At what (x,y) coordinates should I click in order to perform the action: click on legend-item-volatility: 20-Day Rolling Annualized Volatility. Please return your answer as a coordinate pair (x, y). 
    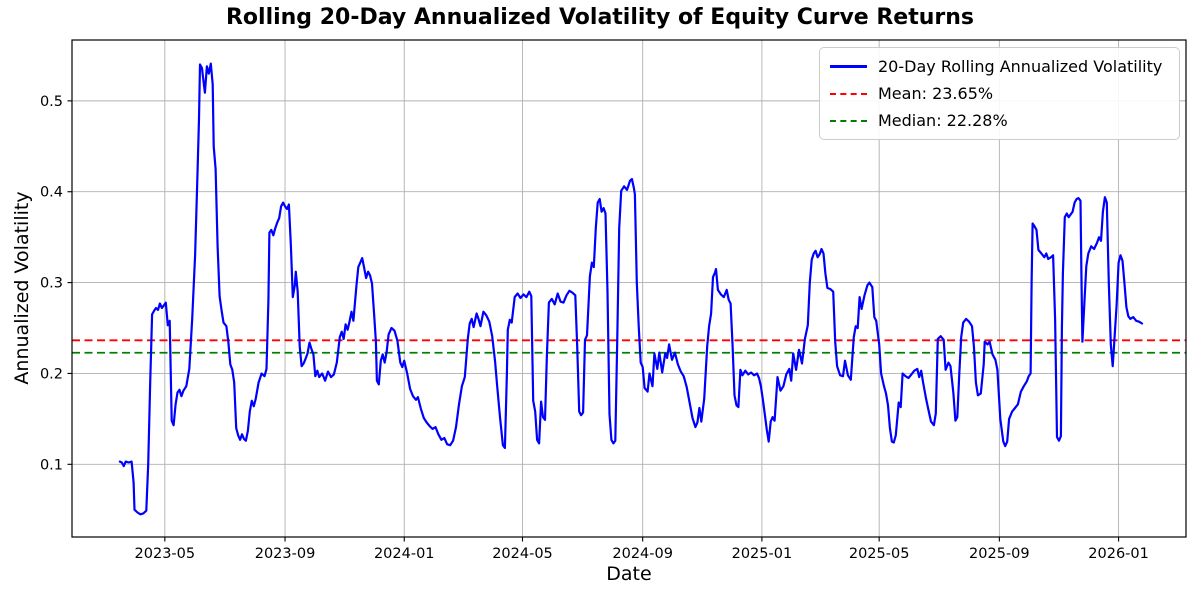
    Looking at the image, I should click on (999, 66).